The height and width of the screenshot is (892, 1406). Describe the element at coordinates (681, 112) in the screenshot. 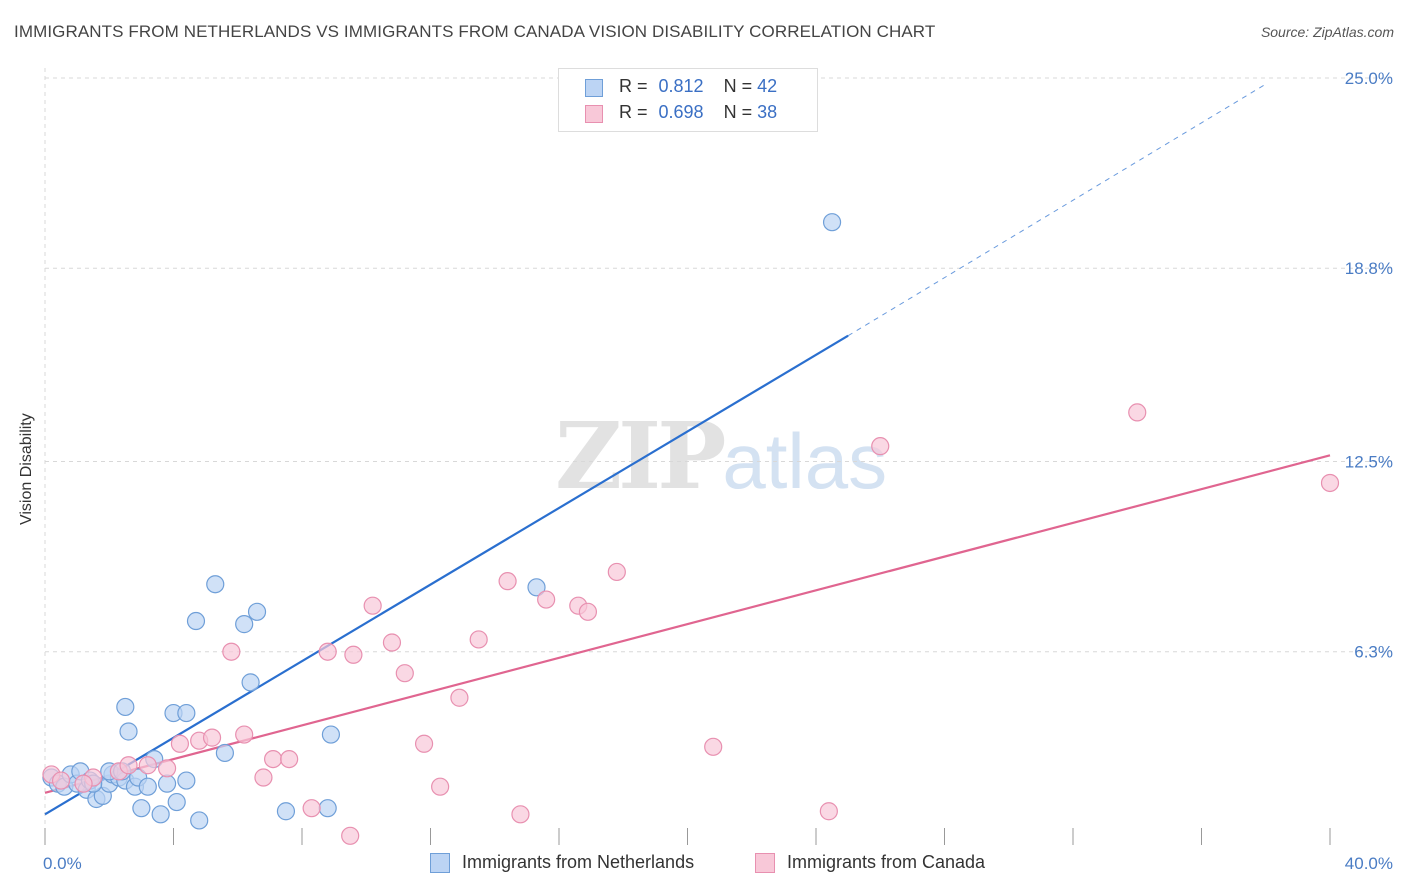

I see `legend-r-value: 0.698` at that location.